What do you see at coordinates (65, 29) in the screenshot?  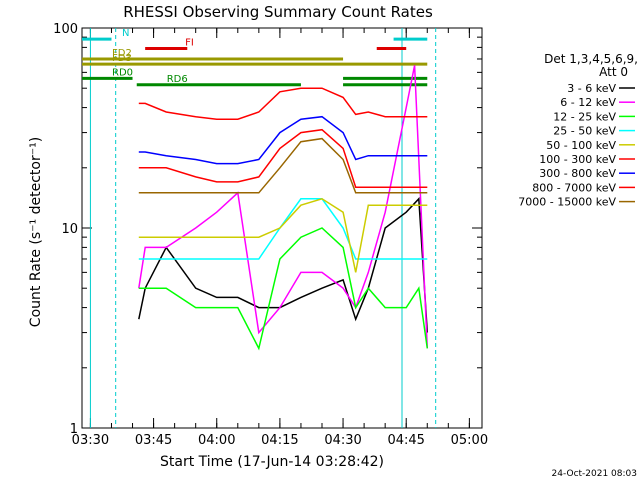 I see `y-tick-label: 100` at bounding box center [65, 29].